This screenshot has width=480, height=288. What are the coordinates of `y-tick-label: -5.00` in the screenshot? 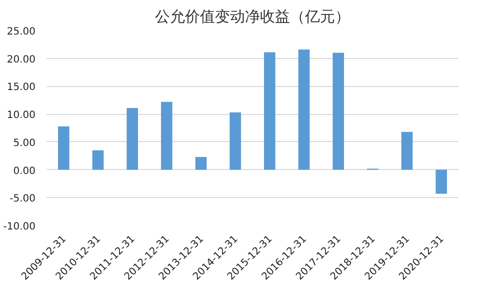 It's located at (23, 199).